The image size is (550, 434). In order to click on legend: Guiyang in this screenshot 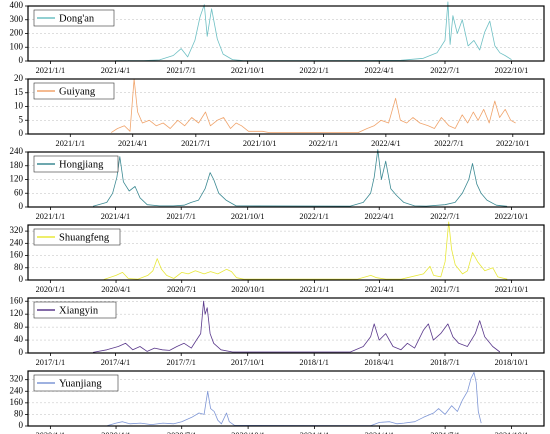, I will do `click(74, 91)`.